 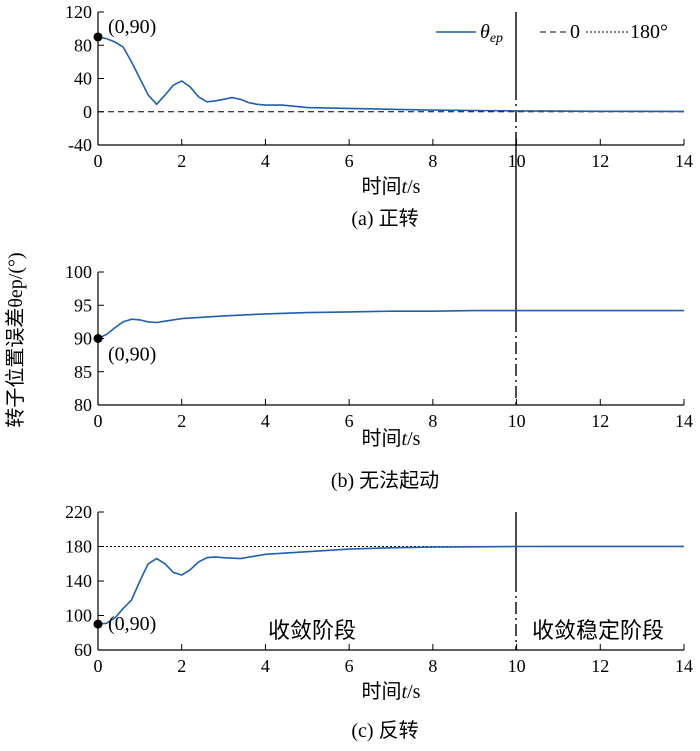 I want to click on start-point-label-1: (0,90), so click(x=132, y=355).